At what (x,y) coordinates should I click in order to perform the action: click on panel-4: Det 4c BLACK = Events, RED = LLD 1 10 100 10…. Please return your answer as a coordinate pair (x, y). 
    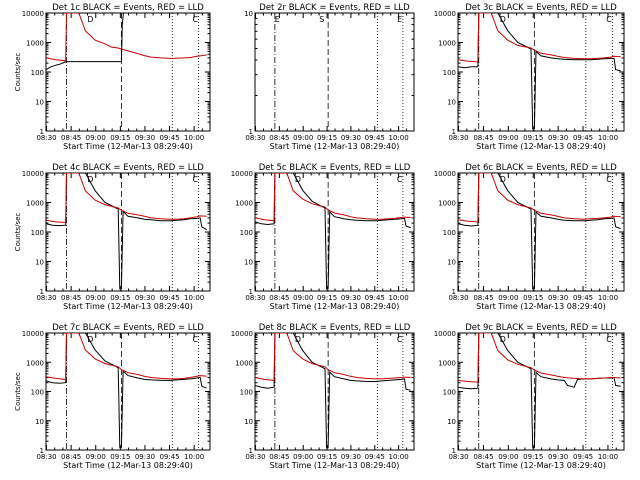
    Looking at the image, I should click on (112, 237).